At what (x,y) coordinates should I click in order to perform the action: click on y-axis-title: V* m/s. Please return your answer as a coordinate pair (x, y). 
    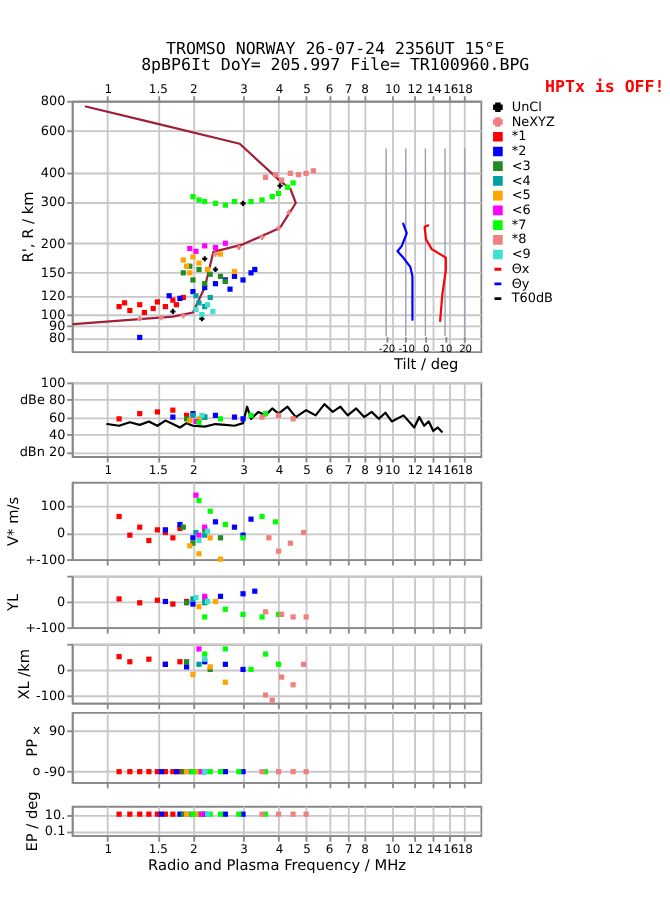
    Looking at the image, I should click on (12, 521).